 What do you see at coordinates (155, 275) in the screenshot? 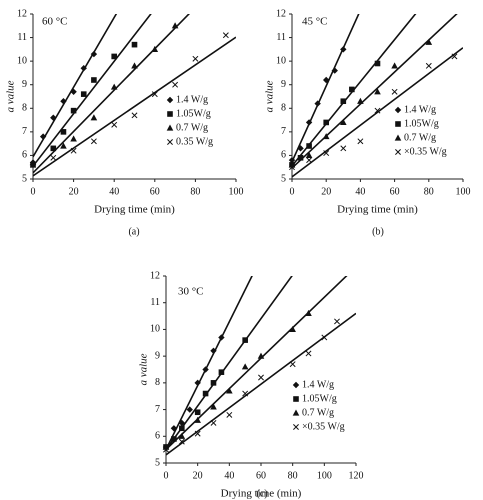
I see `y-tick-label: 12` at bounding box center [155, 275].